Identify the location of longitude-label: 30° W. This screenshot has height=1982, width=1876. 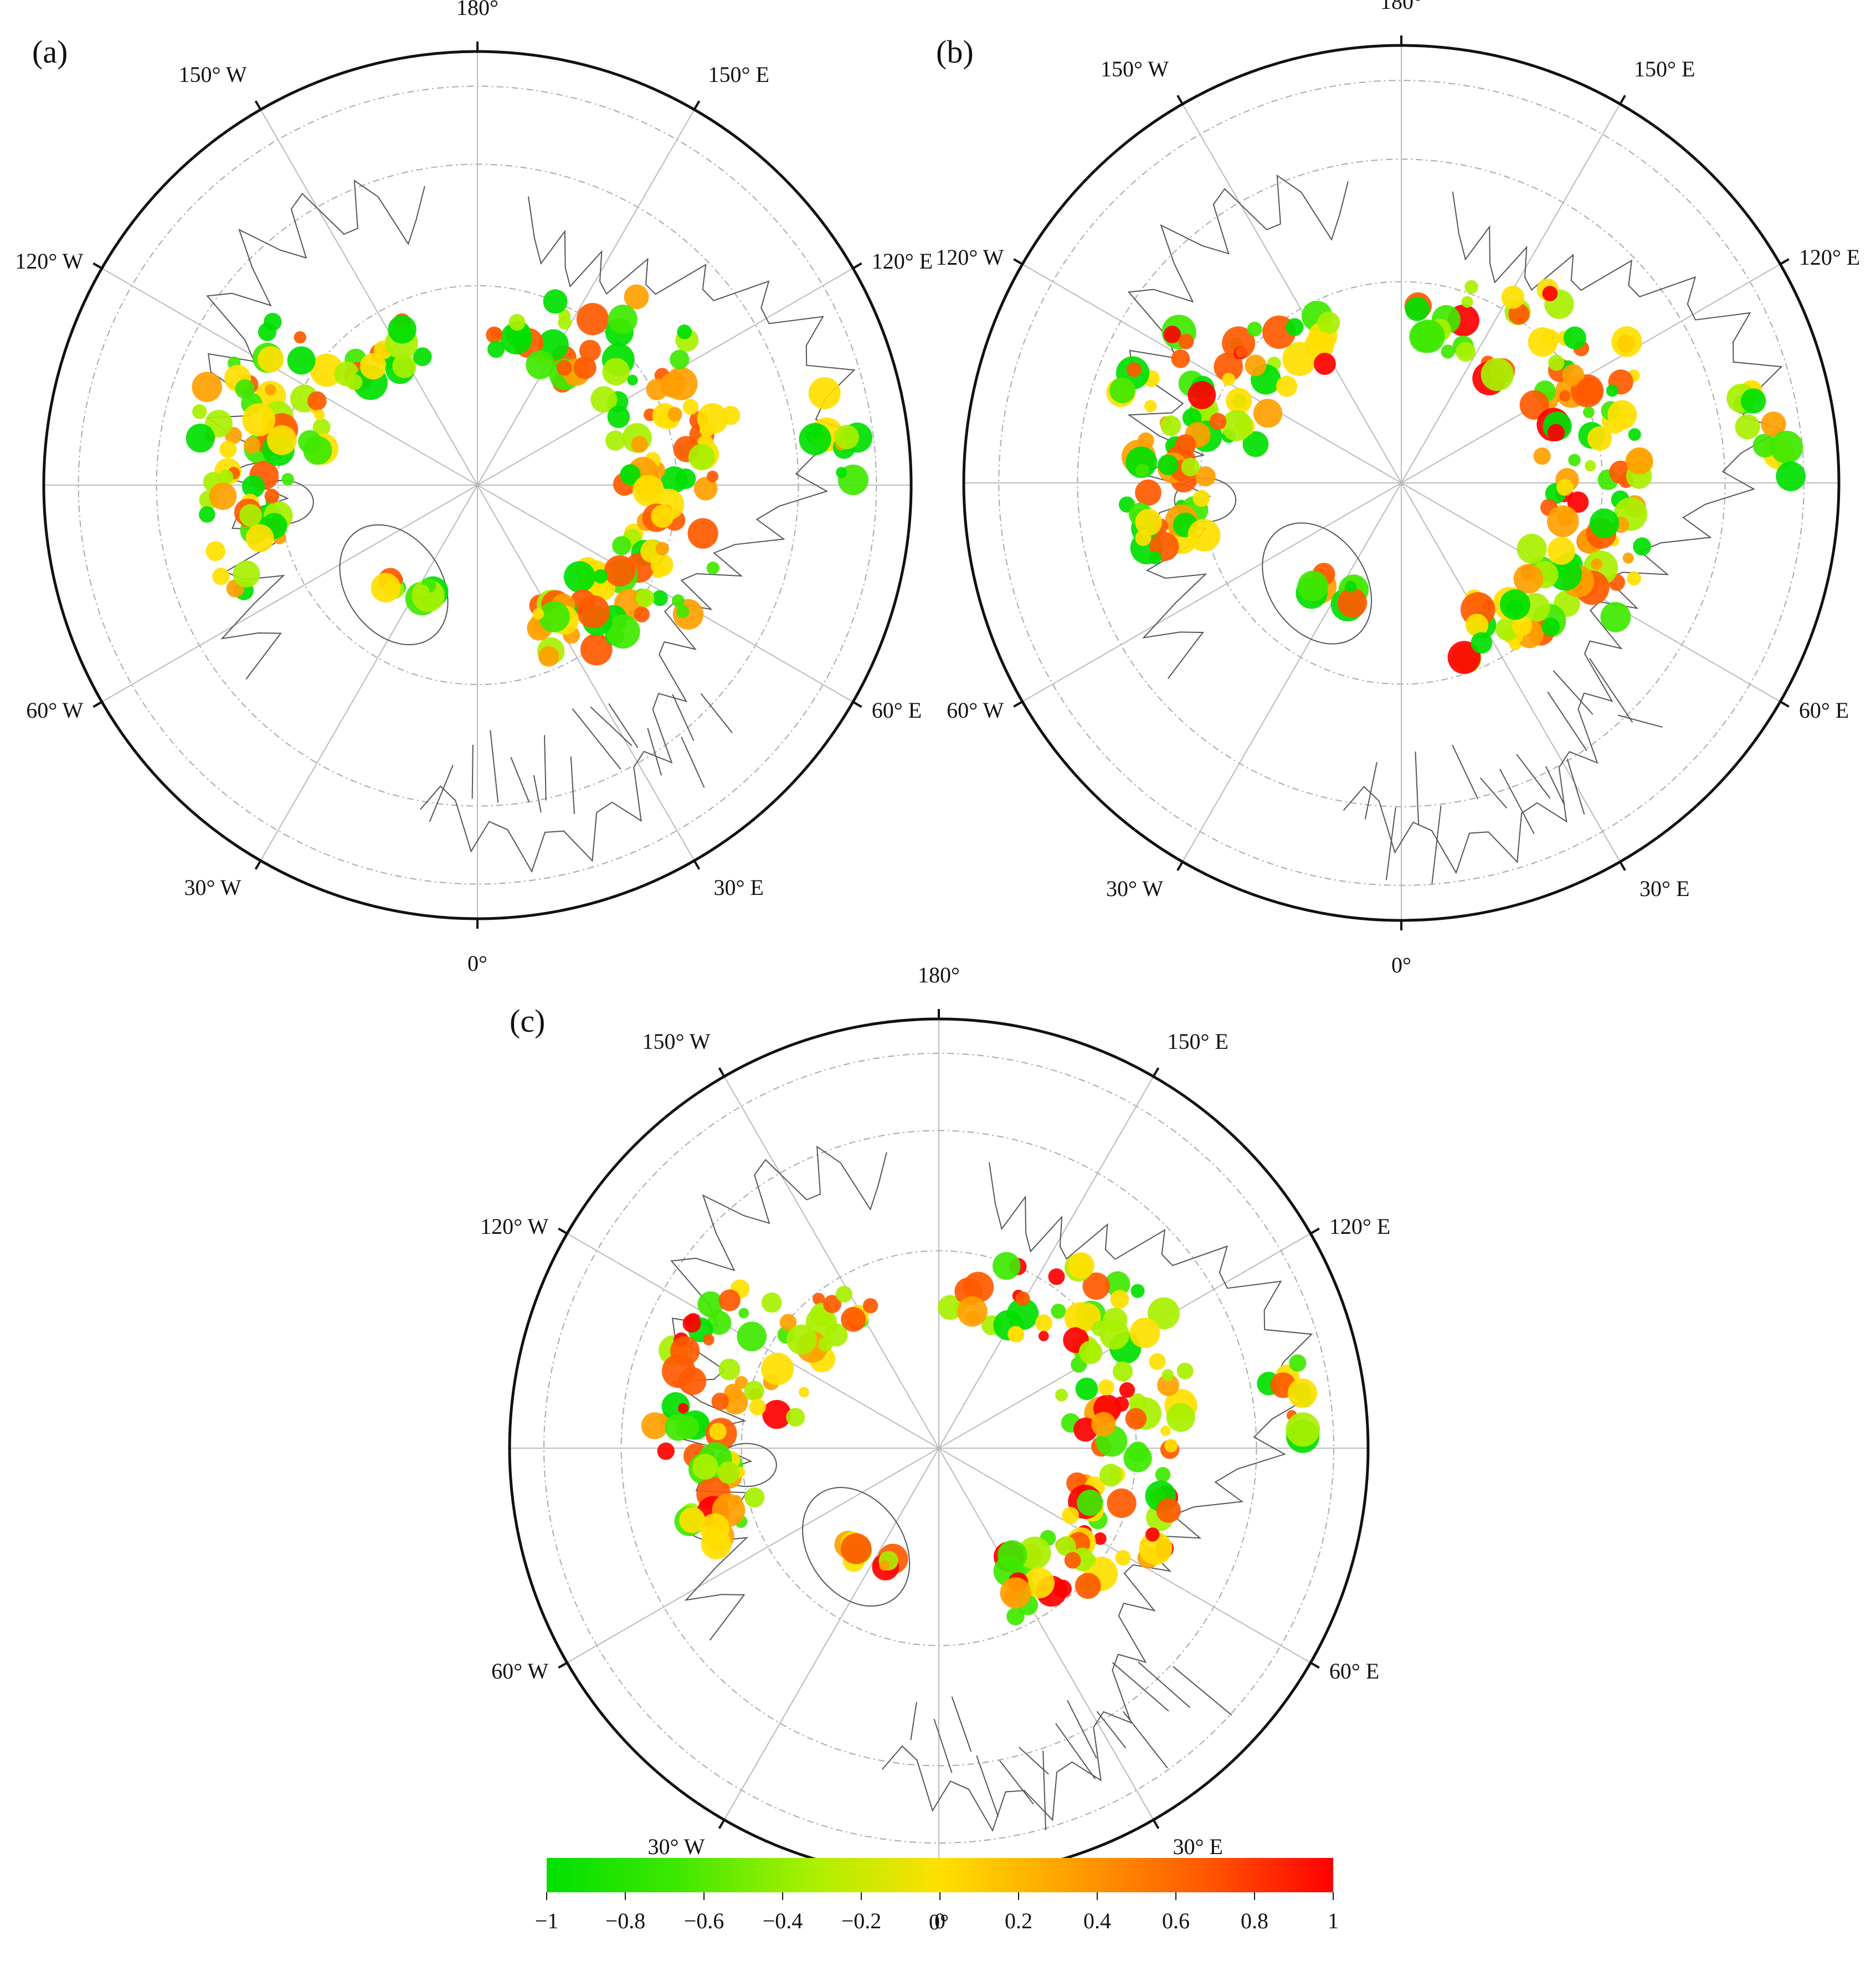
(212, 888).